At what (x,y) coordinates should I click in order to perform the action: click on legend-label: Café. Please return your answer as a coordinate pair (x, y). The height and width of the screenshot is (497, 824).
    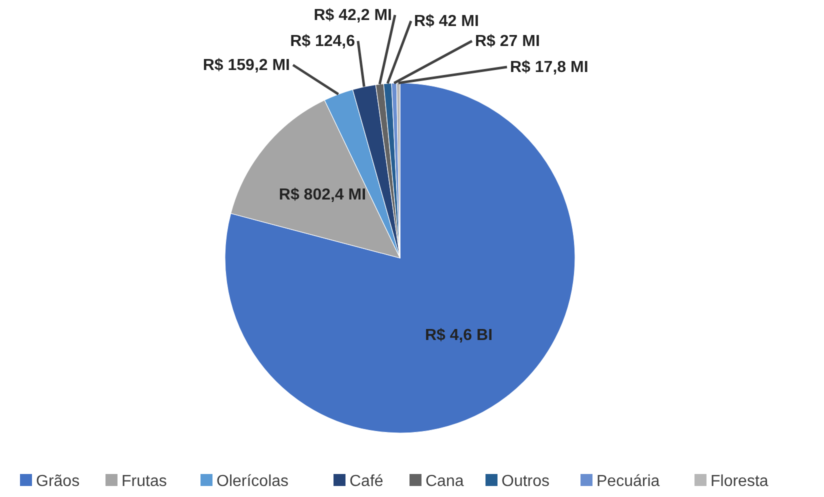
    Looking at the image, I should click on (367, 481).